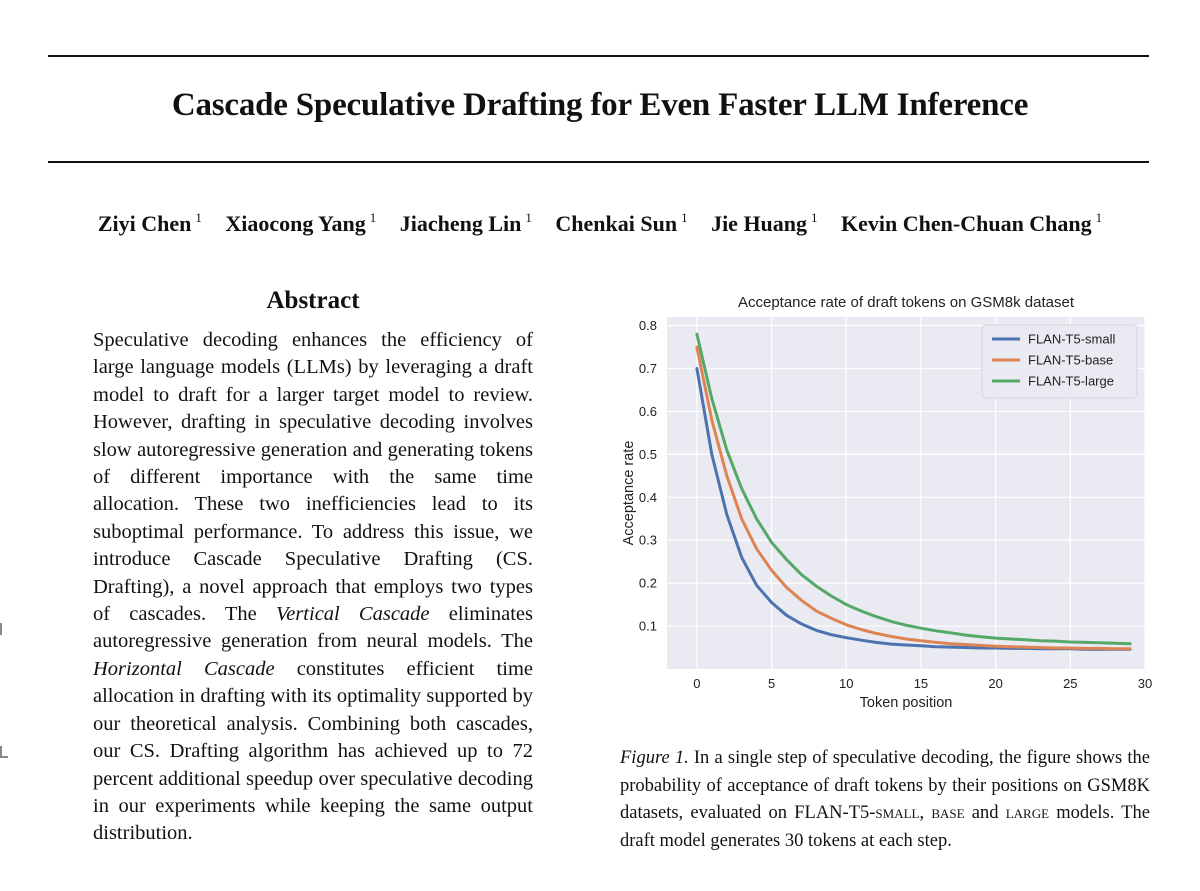 The height and width of the screenshot is (891, 1200). What do you see at coordinates (460, 223) in the screenshot?
I see `author-name: Jiacheng Lin` at bounding box center [460, 223].